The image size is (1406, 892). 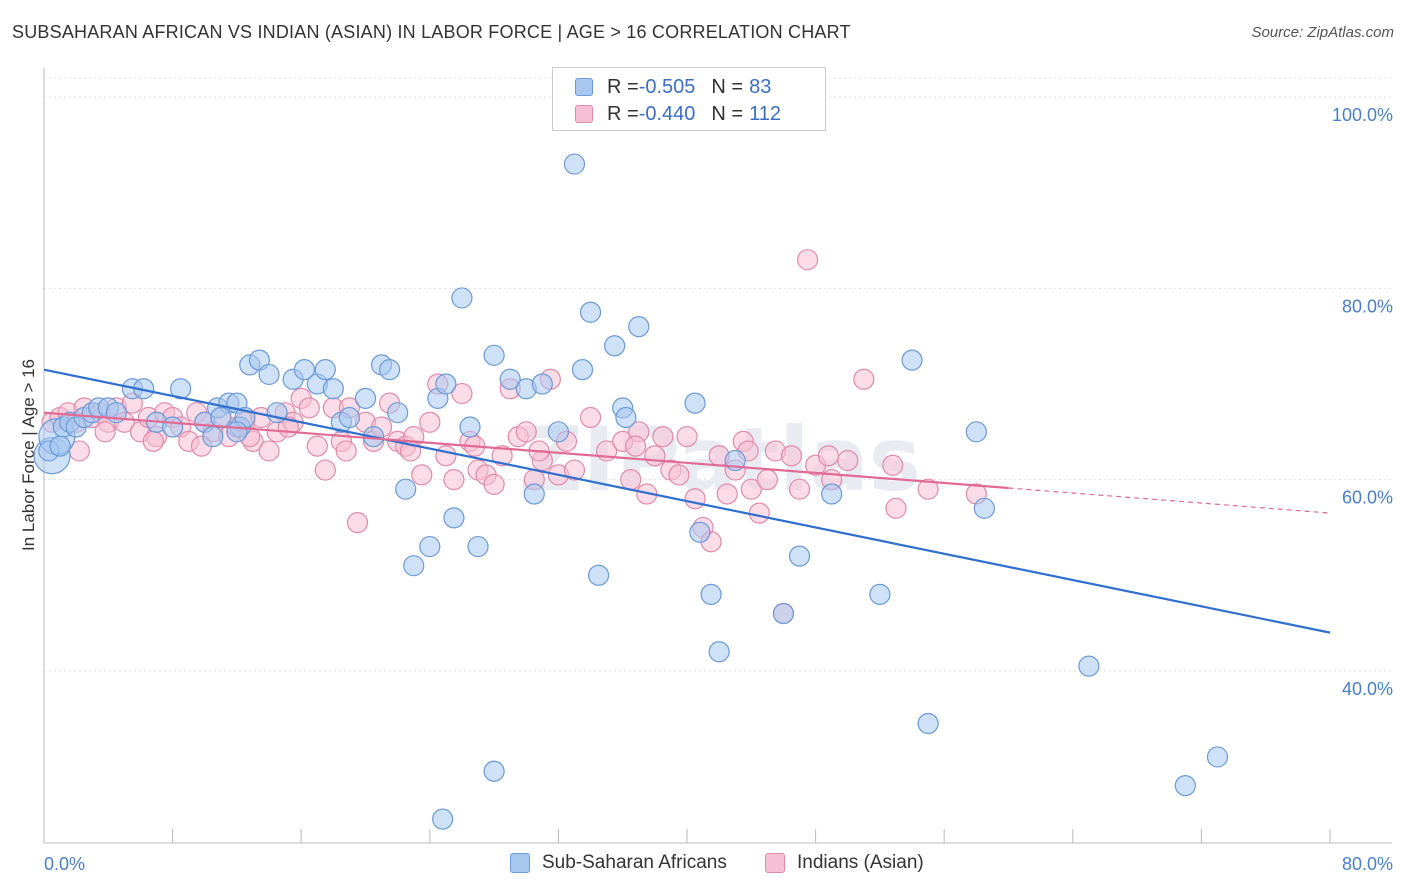 I want to click on y-axis-label: In Labor Force | Age > 16, so click(x=28, y=455).